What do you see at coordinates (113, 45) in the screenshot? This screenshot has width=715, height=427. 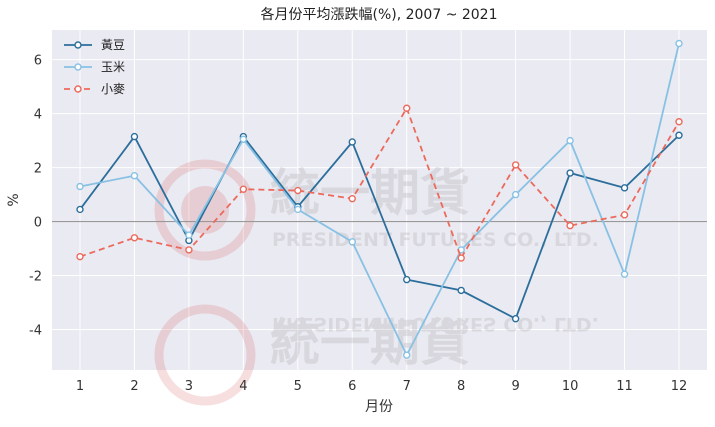 I see `legend-label: 黃豆` at bounding box center [113, 45].